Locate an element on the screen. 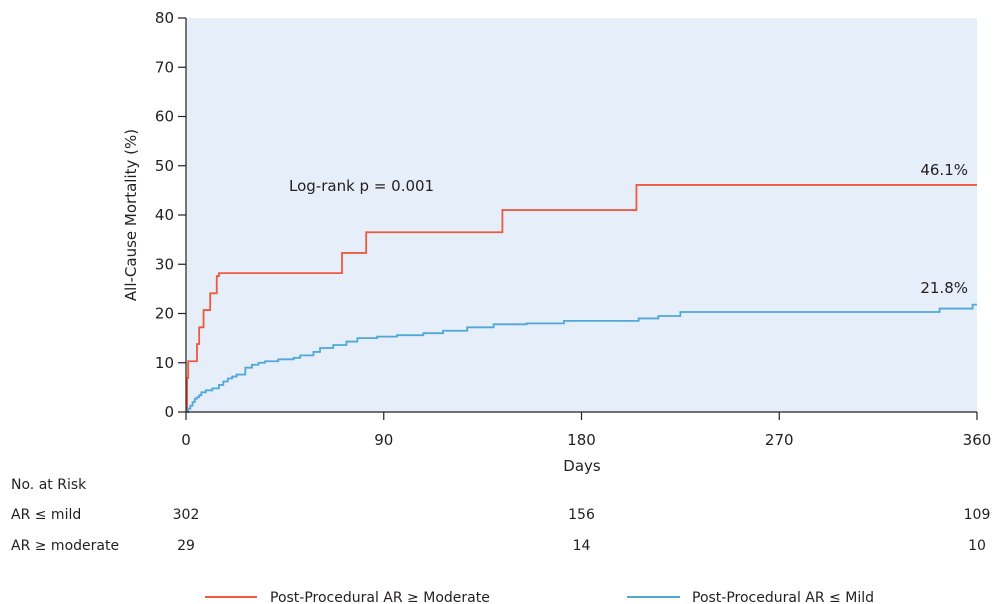 This screenshot has width=1002, height=604. y-tick-label: 20 is located at coordinates (164, 314).